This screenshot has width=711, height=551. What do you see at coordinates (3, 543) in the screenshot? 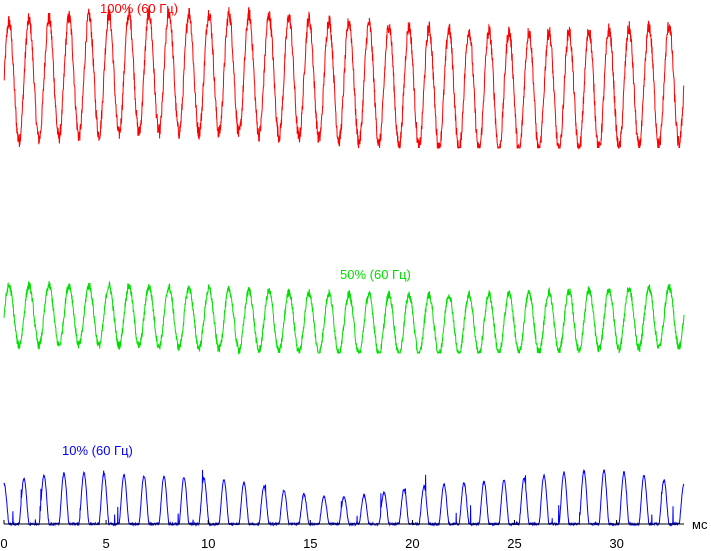
I see `x-tick-label-0: 0` at bounding box center [3, 543].